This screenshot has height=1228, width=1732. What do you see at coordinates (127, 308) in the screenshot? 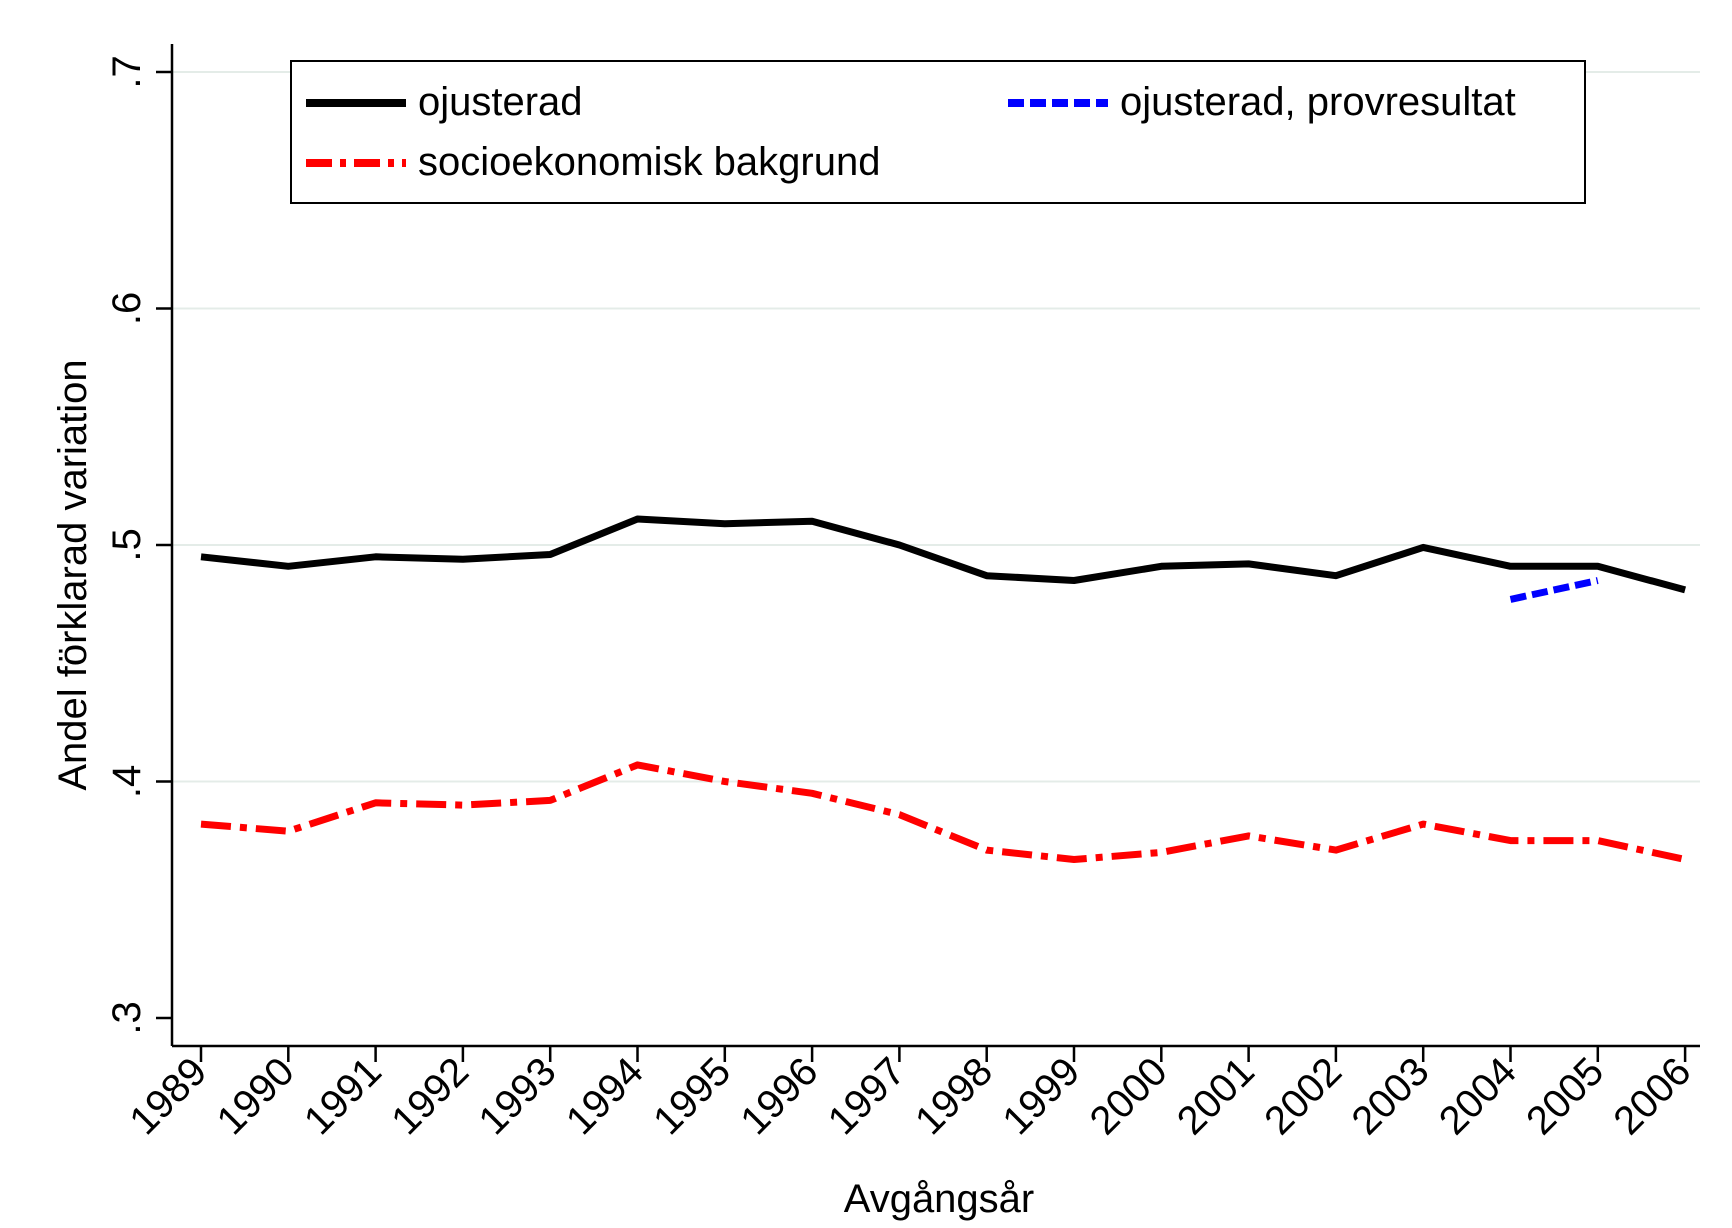
I see `y-tick-label: .6` at bounding box center [127, 308].